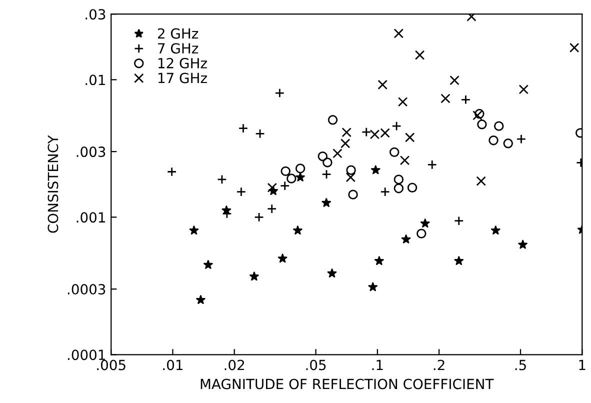  I want to click on y-axis-title: CONSISTENCY, so click(53, 184).